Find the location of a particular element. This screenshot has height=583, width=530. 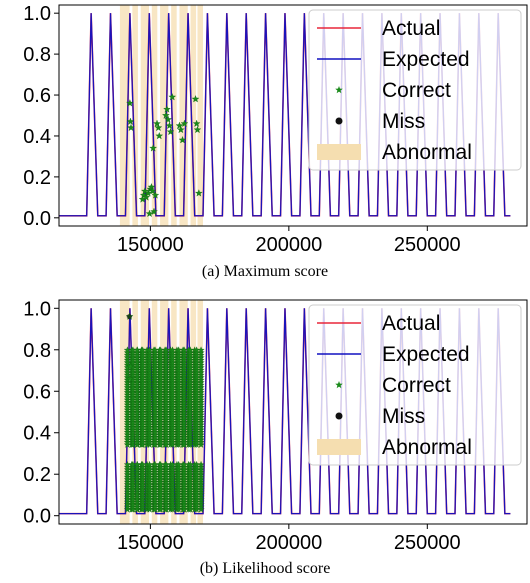

y-tick-label: 1.0 is located at coordinates (37, 309).